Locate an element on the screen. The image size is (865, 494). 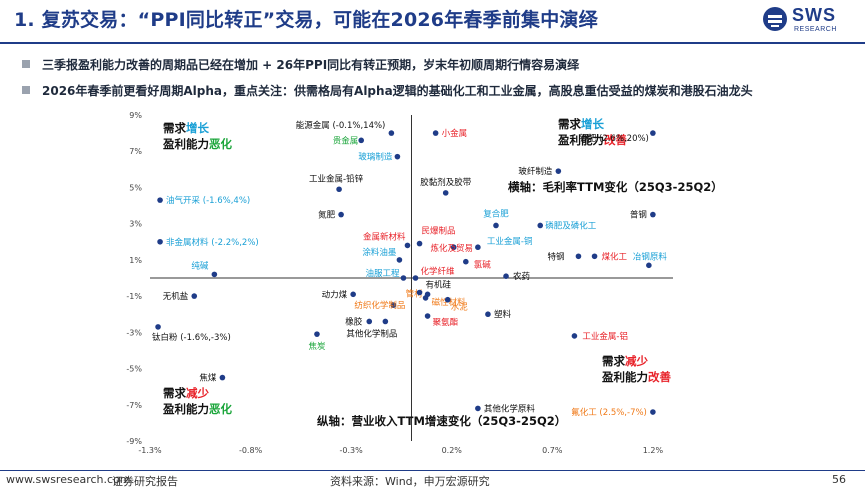
y-tick-label: -5% is located at coordinates (134, 369).